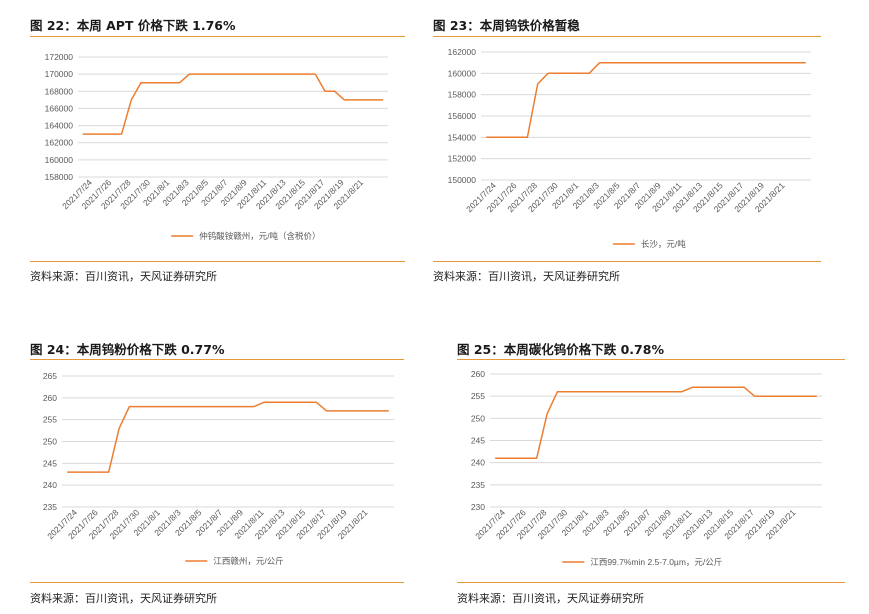  What do you see at coordinates (50, 376) in the screenshot?
I see `y-tick-label: 265` at bounding box center [50, 376].